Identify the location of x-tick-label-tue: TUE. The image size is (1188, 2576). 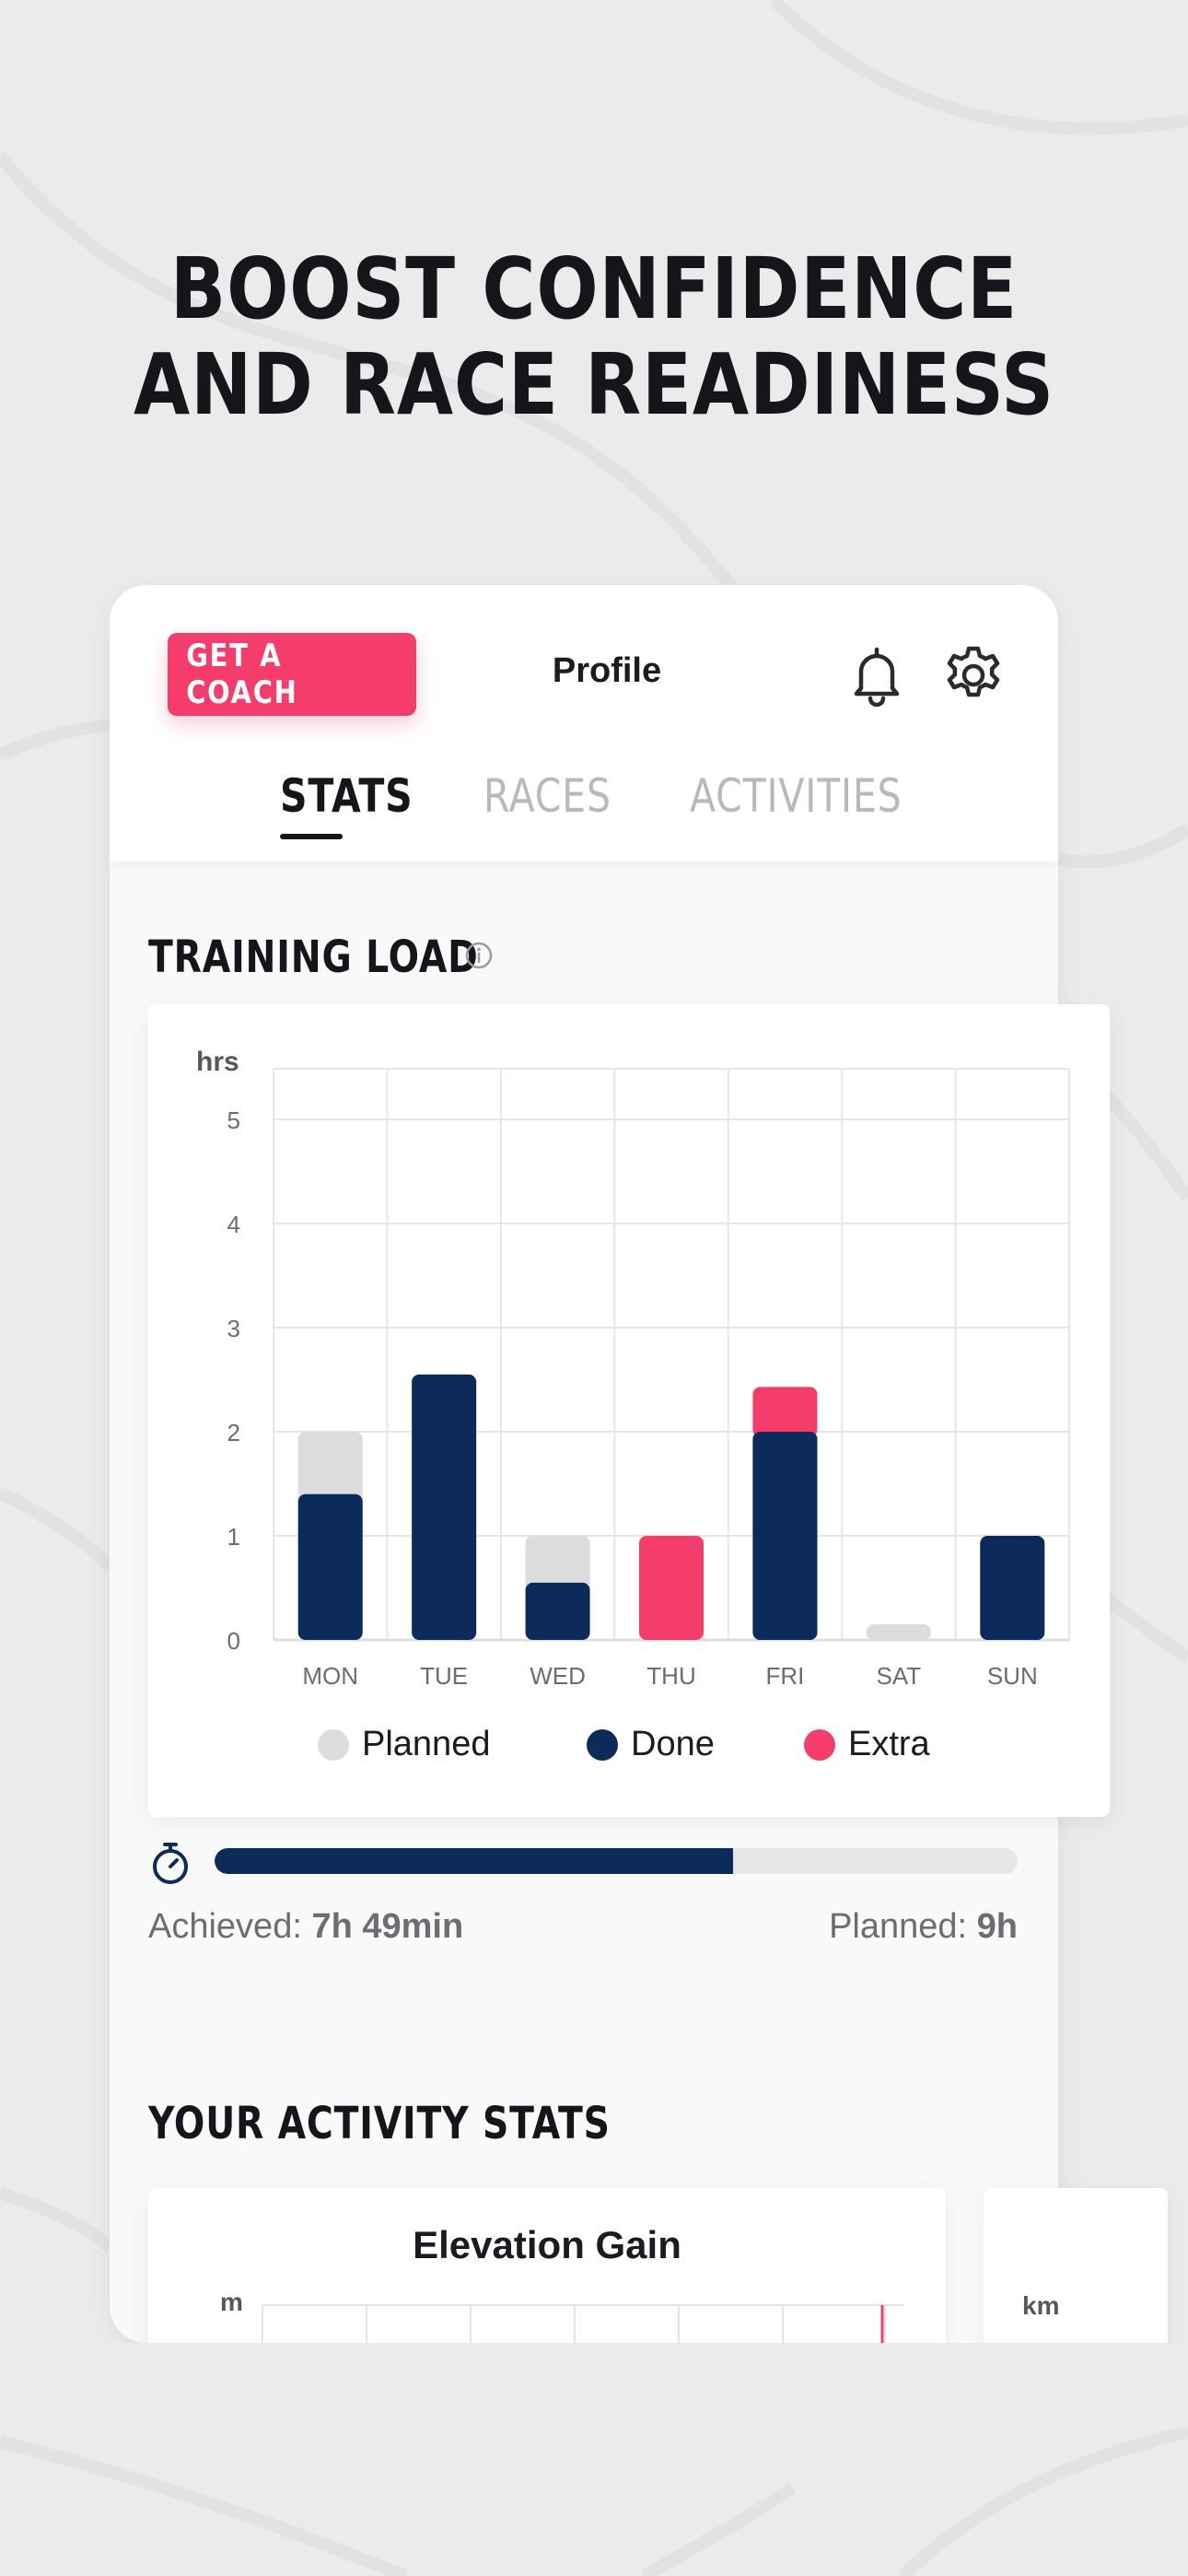
(444, 1676).